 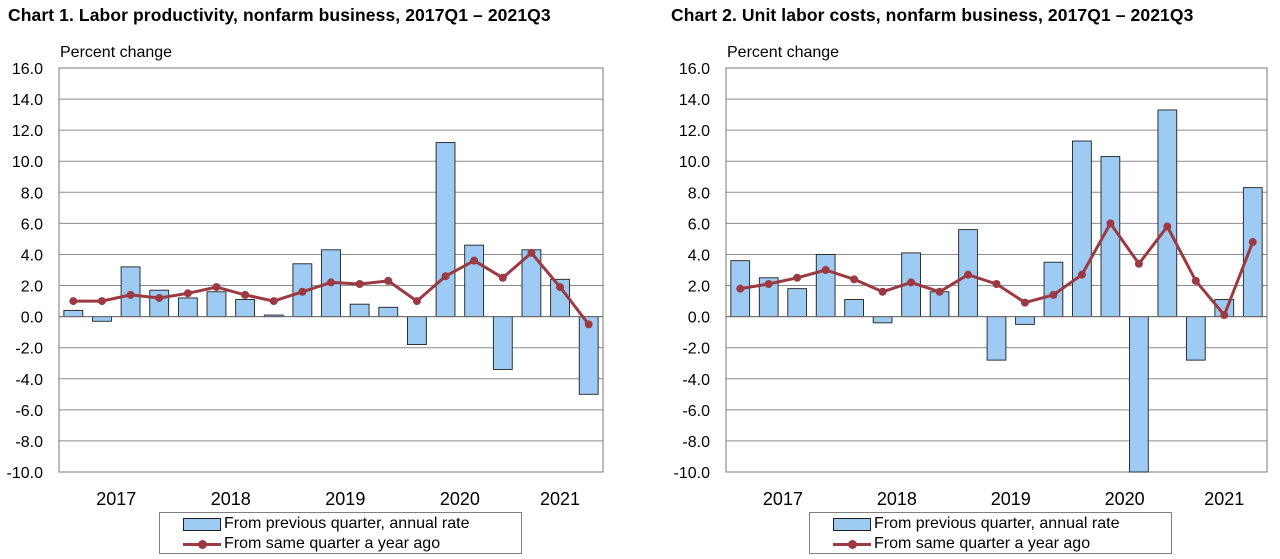 I want to click on y-tick-label: -8.0, so click(x=696, y=442).